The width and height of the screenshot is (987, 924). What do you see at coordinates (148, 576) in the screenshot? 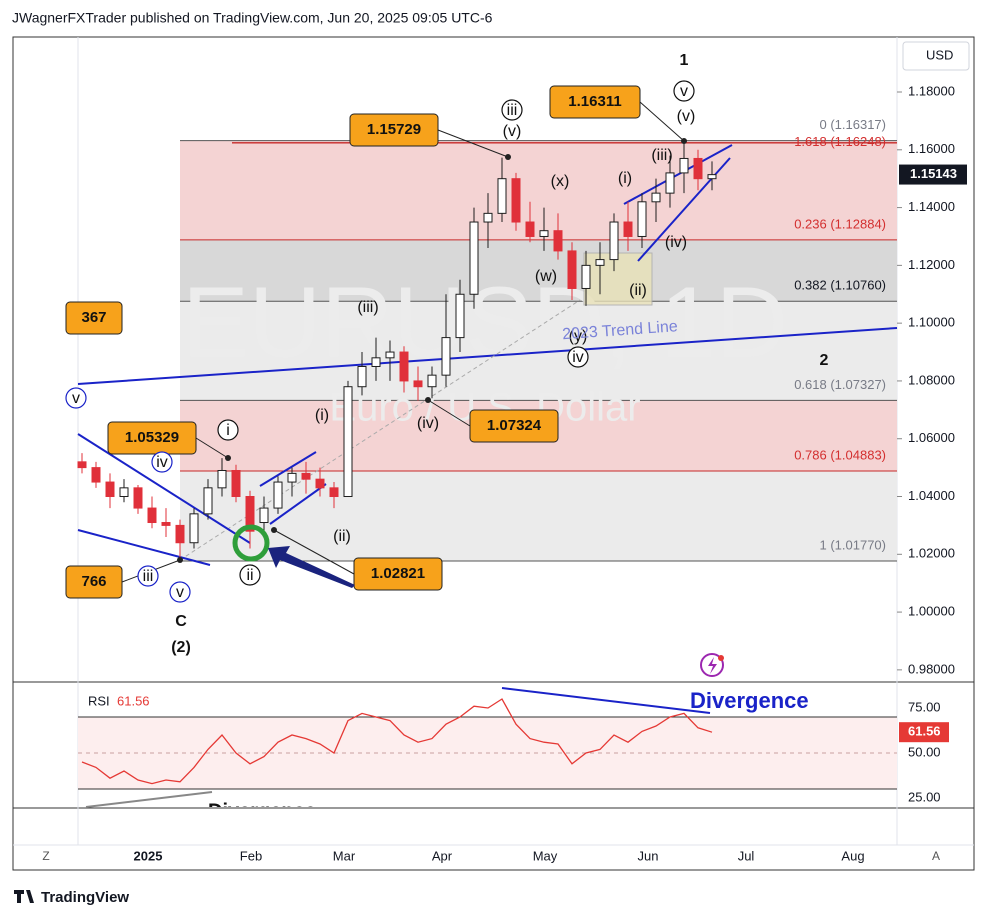
I see `wave-label: iii` at bounding box center [148, 576].